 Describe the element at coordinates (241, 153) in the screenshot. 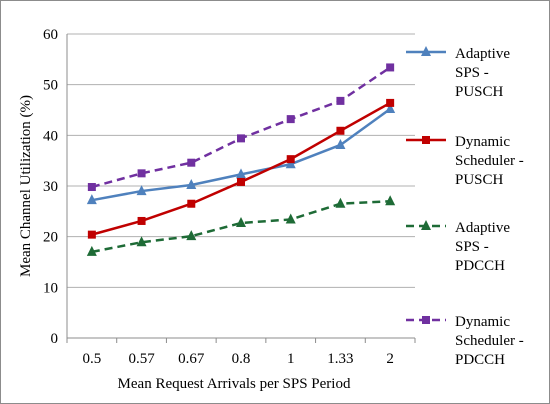

I see `series-adaptive-sps-pusch` at that location.